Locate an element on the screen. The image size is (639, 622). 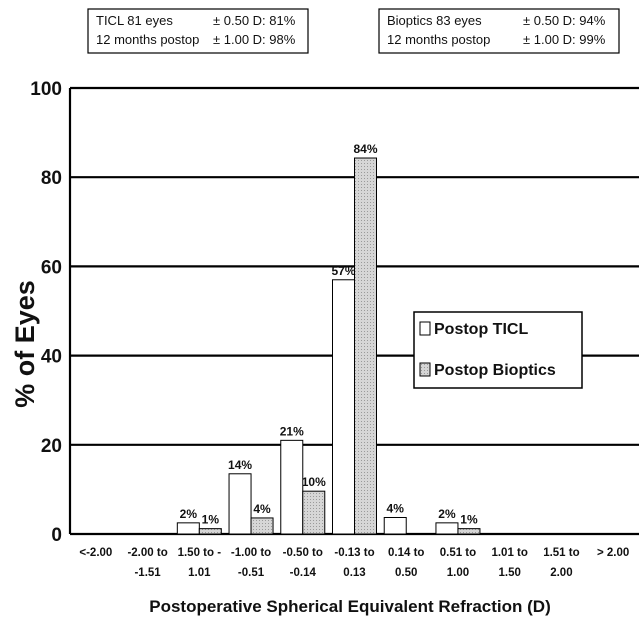
y-tick-label-60: 60 is located at coordinates (51, 267).